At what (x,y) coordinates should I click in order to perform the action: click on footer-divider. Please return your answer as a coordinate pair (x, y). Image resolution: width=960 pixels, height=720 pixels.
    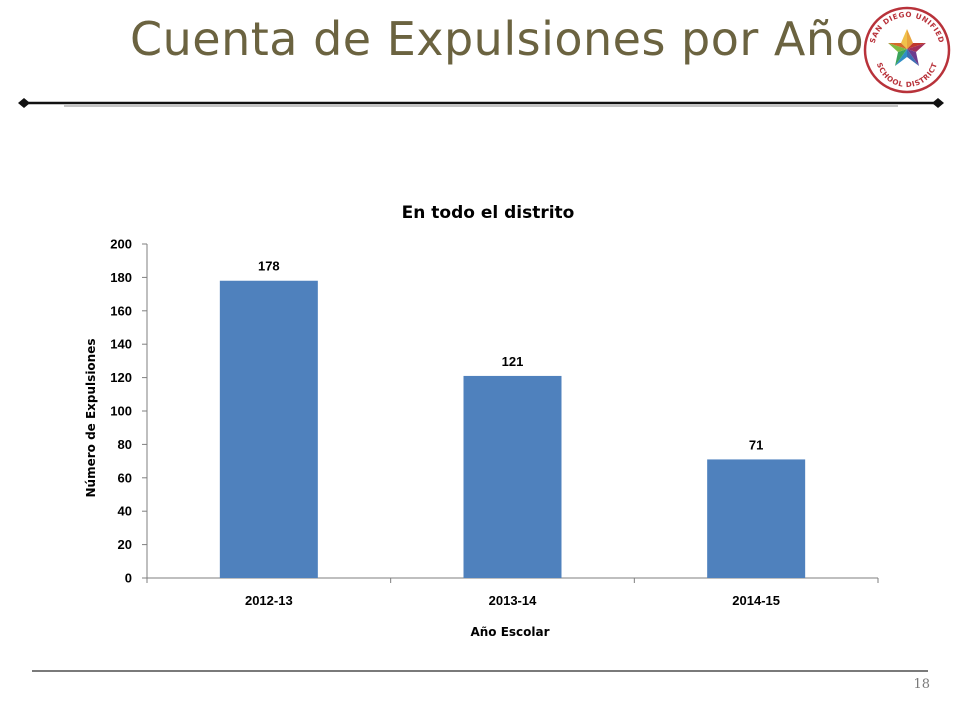
    Looking at the image, I should click on (480, 671).